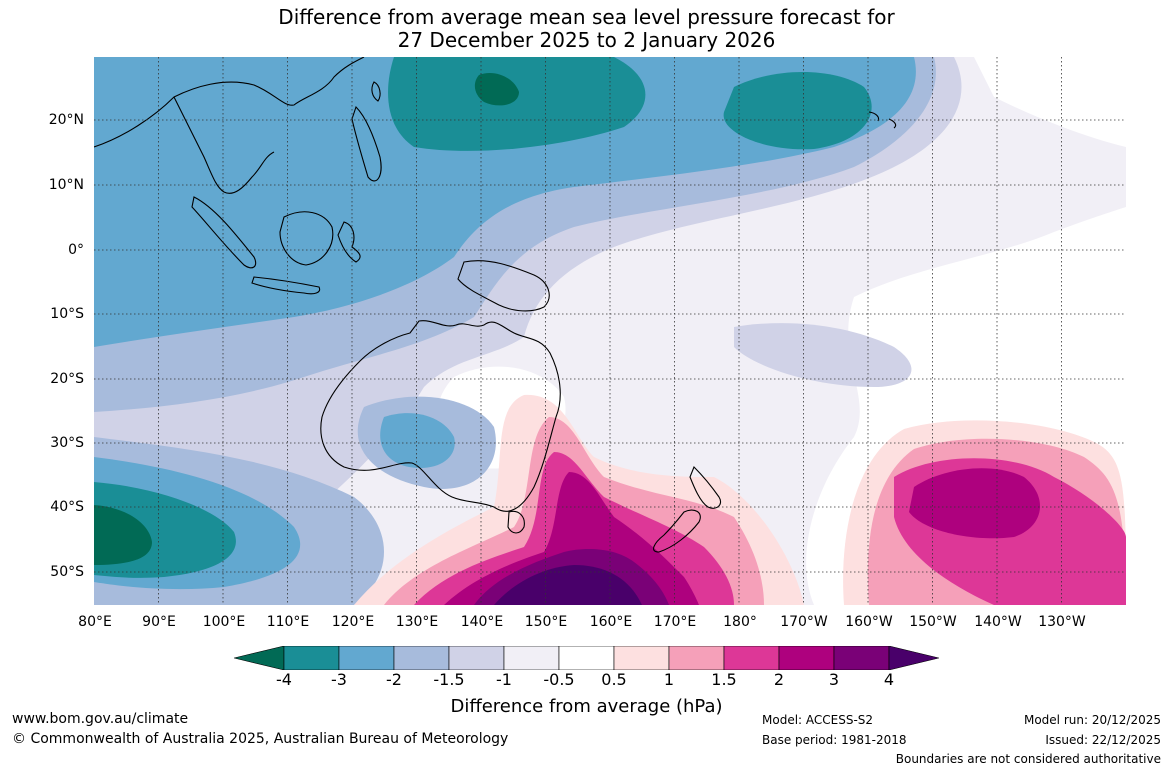 The height and width of the screenshot is (770, 1173). What do you see at coordinates (76, 250) in the screenshot?
I see `lat-label: 0°` at bounding box center [76, 250].